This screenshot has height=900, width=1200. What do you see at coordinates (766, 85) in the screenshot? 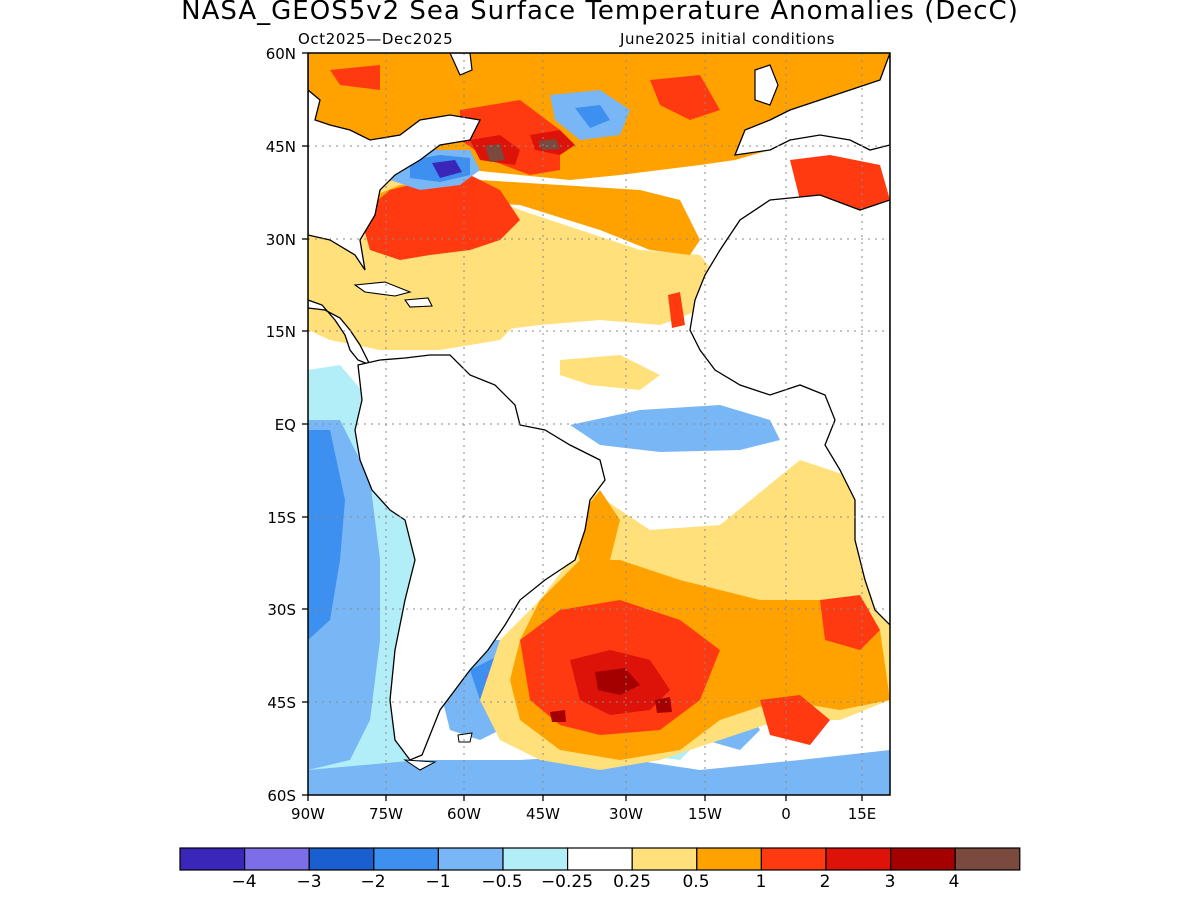
I see `uk-land` at bounding box center [766, 85].